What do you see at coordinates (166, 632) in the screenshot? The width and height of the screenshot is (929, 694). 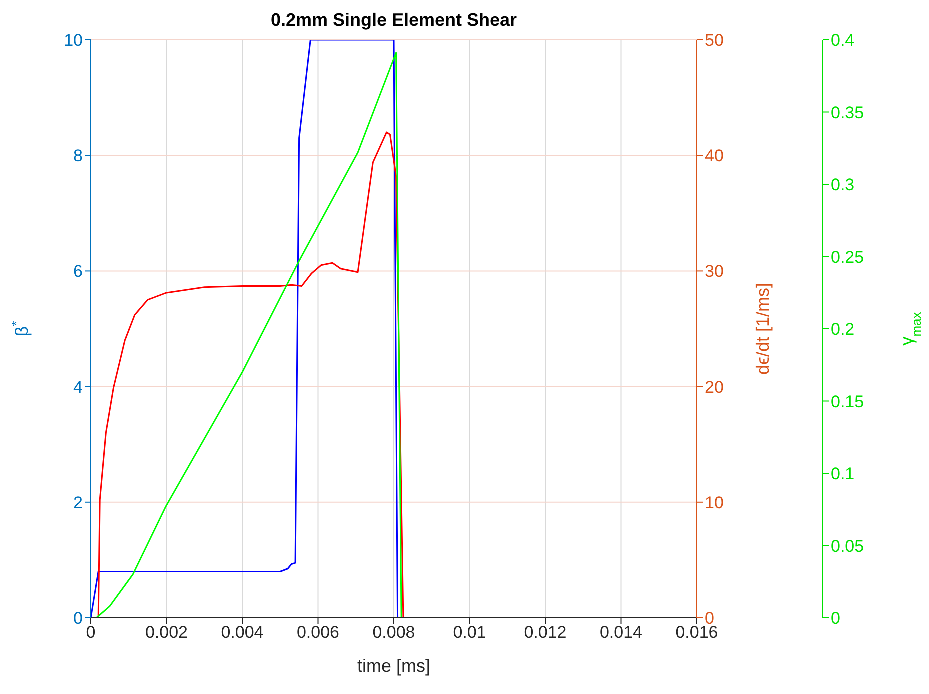 I see `x-tick-label: 0.002` at bounding box center [166, 632].